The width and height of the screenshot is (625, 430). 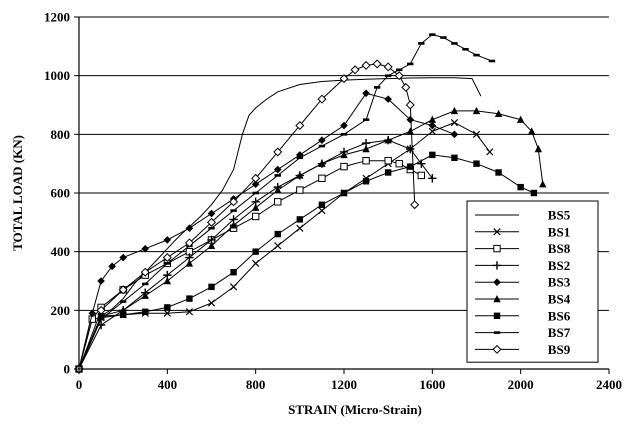 I want to click on y-axis-title: TOTAL LOAD (KN), so click(x=17, y=193).